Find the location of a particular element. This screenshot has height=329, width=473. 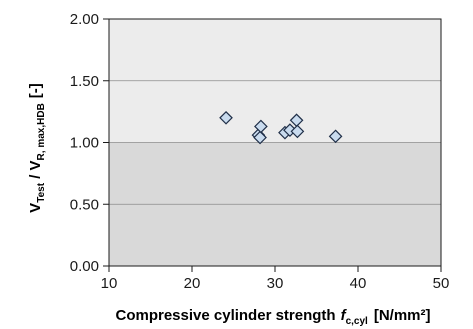

x-tick-label: 10 is located at coordinates (109, 283).